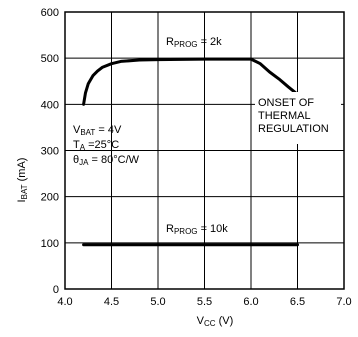 This screenshot has width=358, height=337. I want to click on x-axis-label: VCC (V), so click(215, 321).